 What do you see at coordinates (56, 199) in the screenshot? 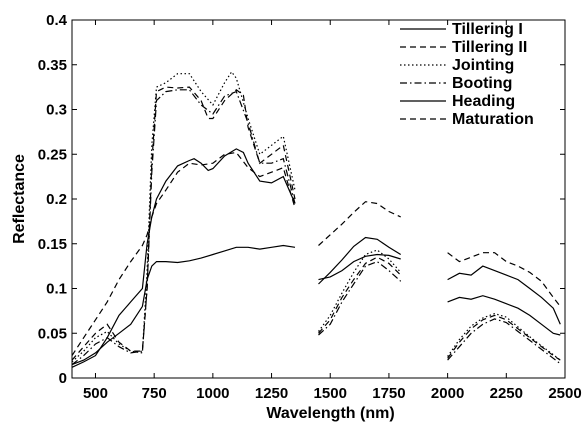
I see `y-tick-label: 0.2` at bounding box center [56, 199].